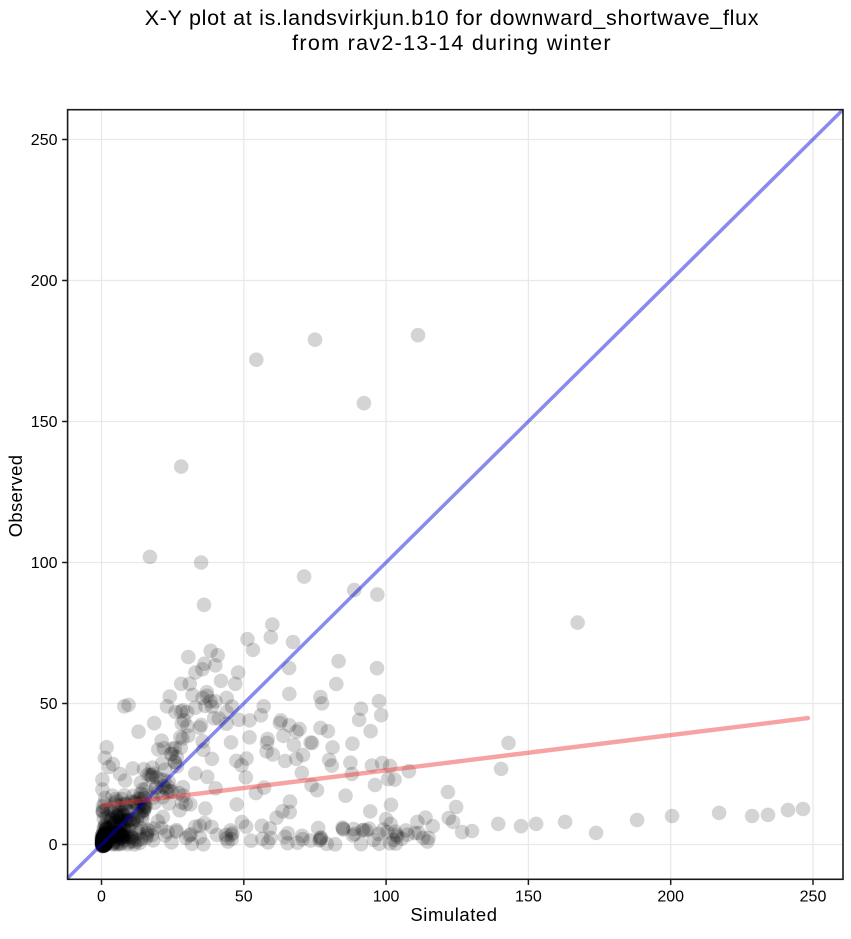 The image size is (851, 939). I want to click on svg-text: Observed, so click(15, 496).